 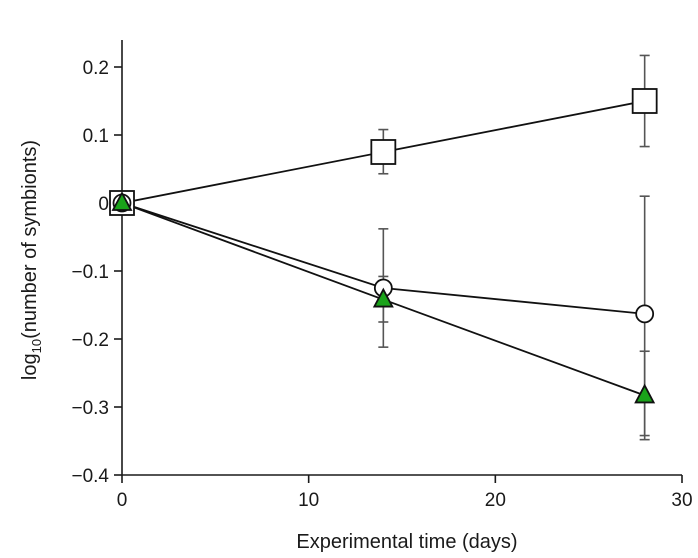 I want to click on y-tick-label: 0, so click(x=103, y=204).